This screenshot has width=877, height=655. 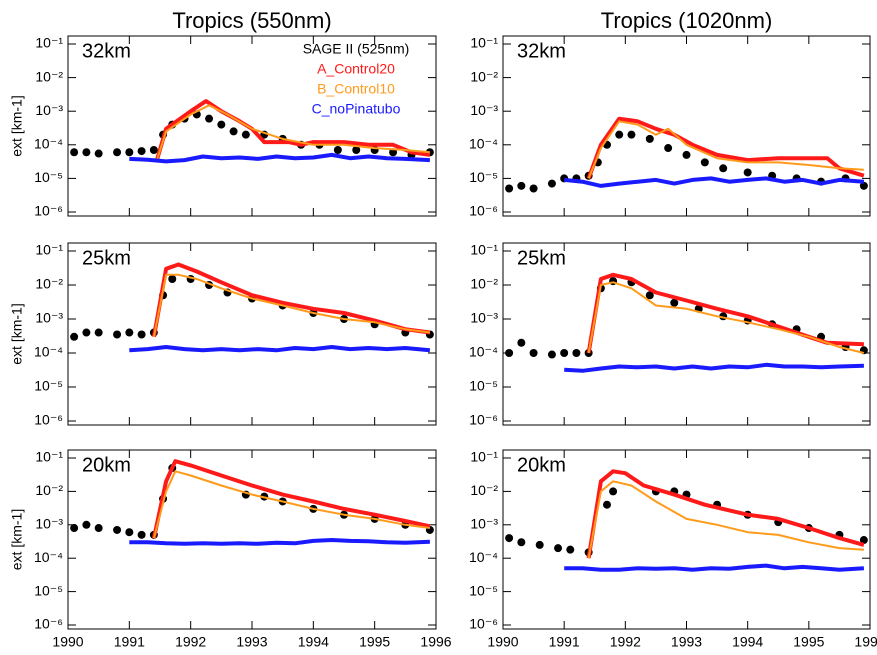 I want to click on x-tick-label: 1996, so click(x=435, y=642).